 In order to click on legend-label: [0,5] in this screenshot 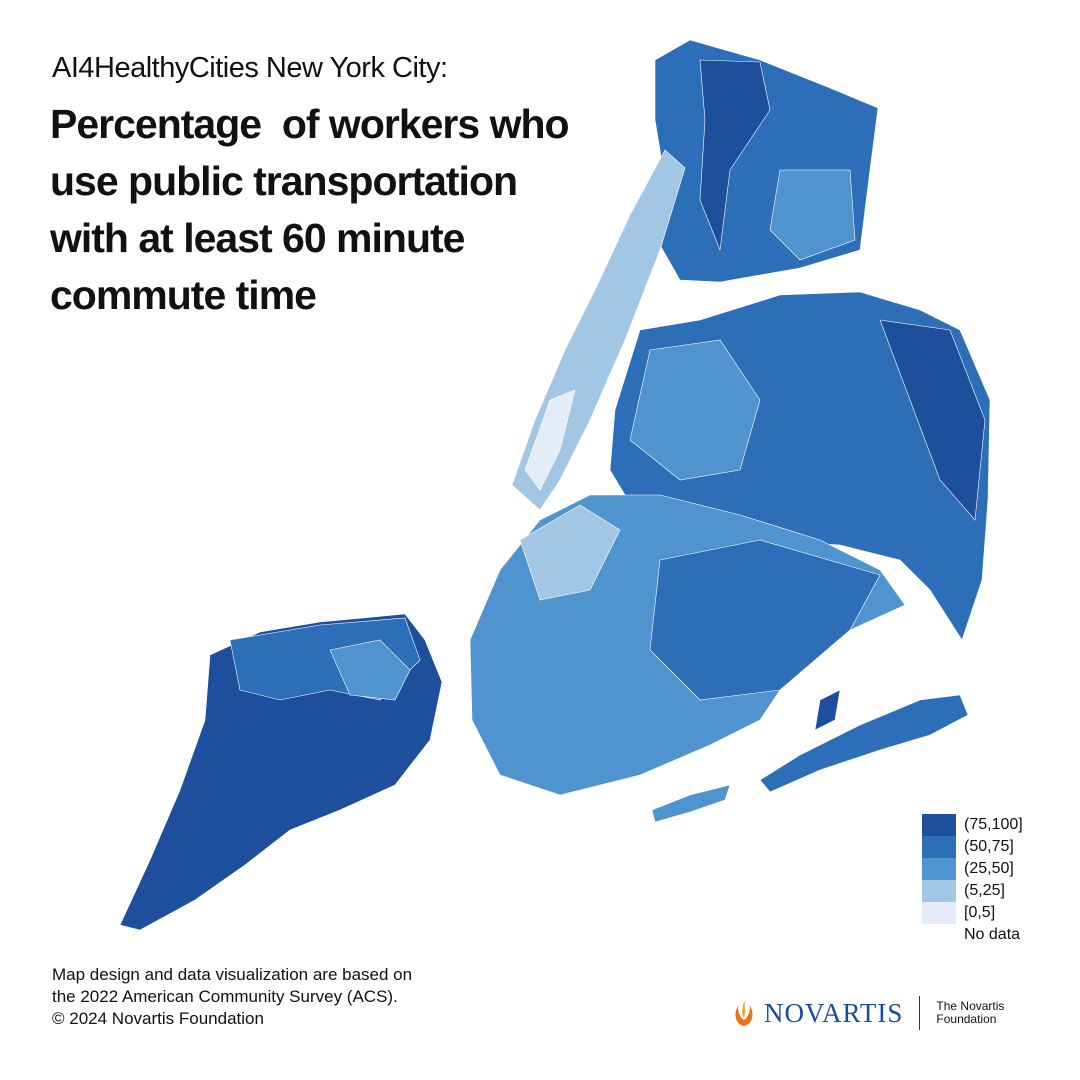, I will do `click(980, 912)`.